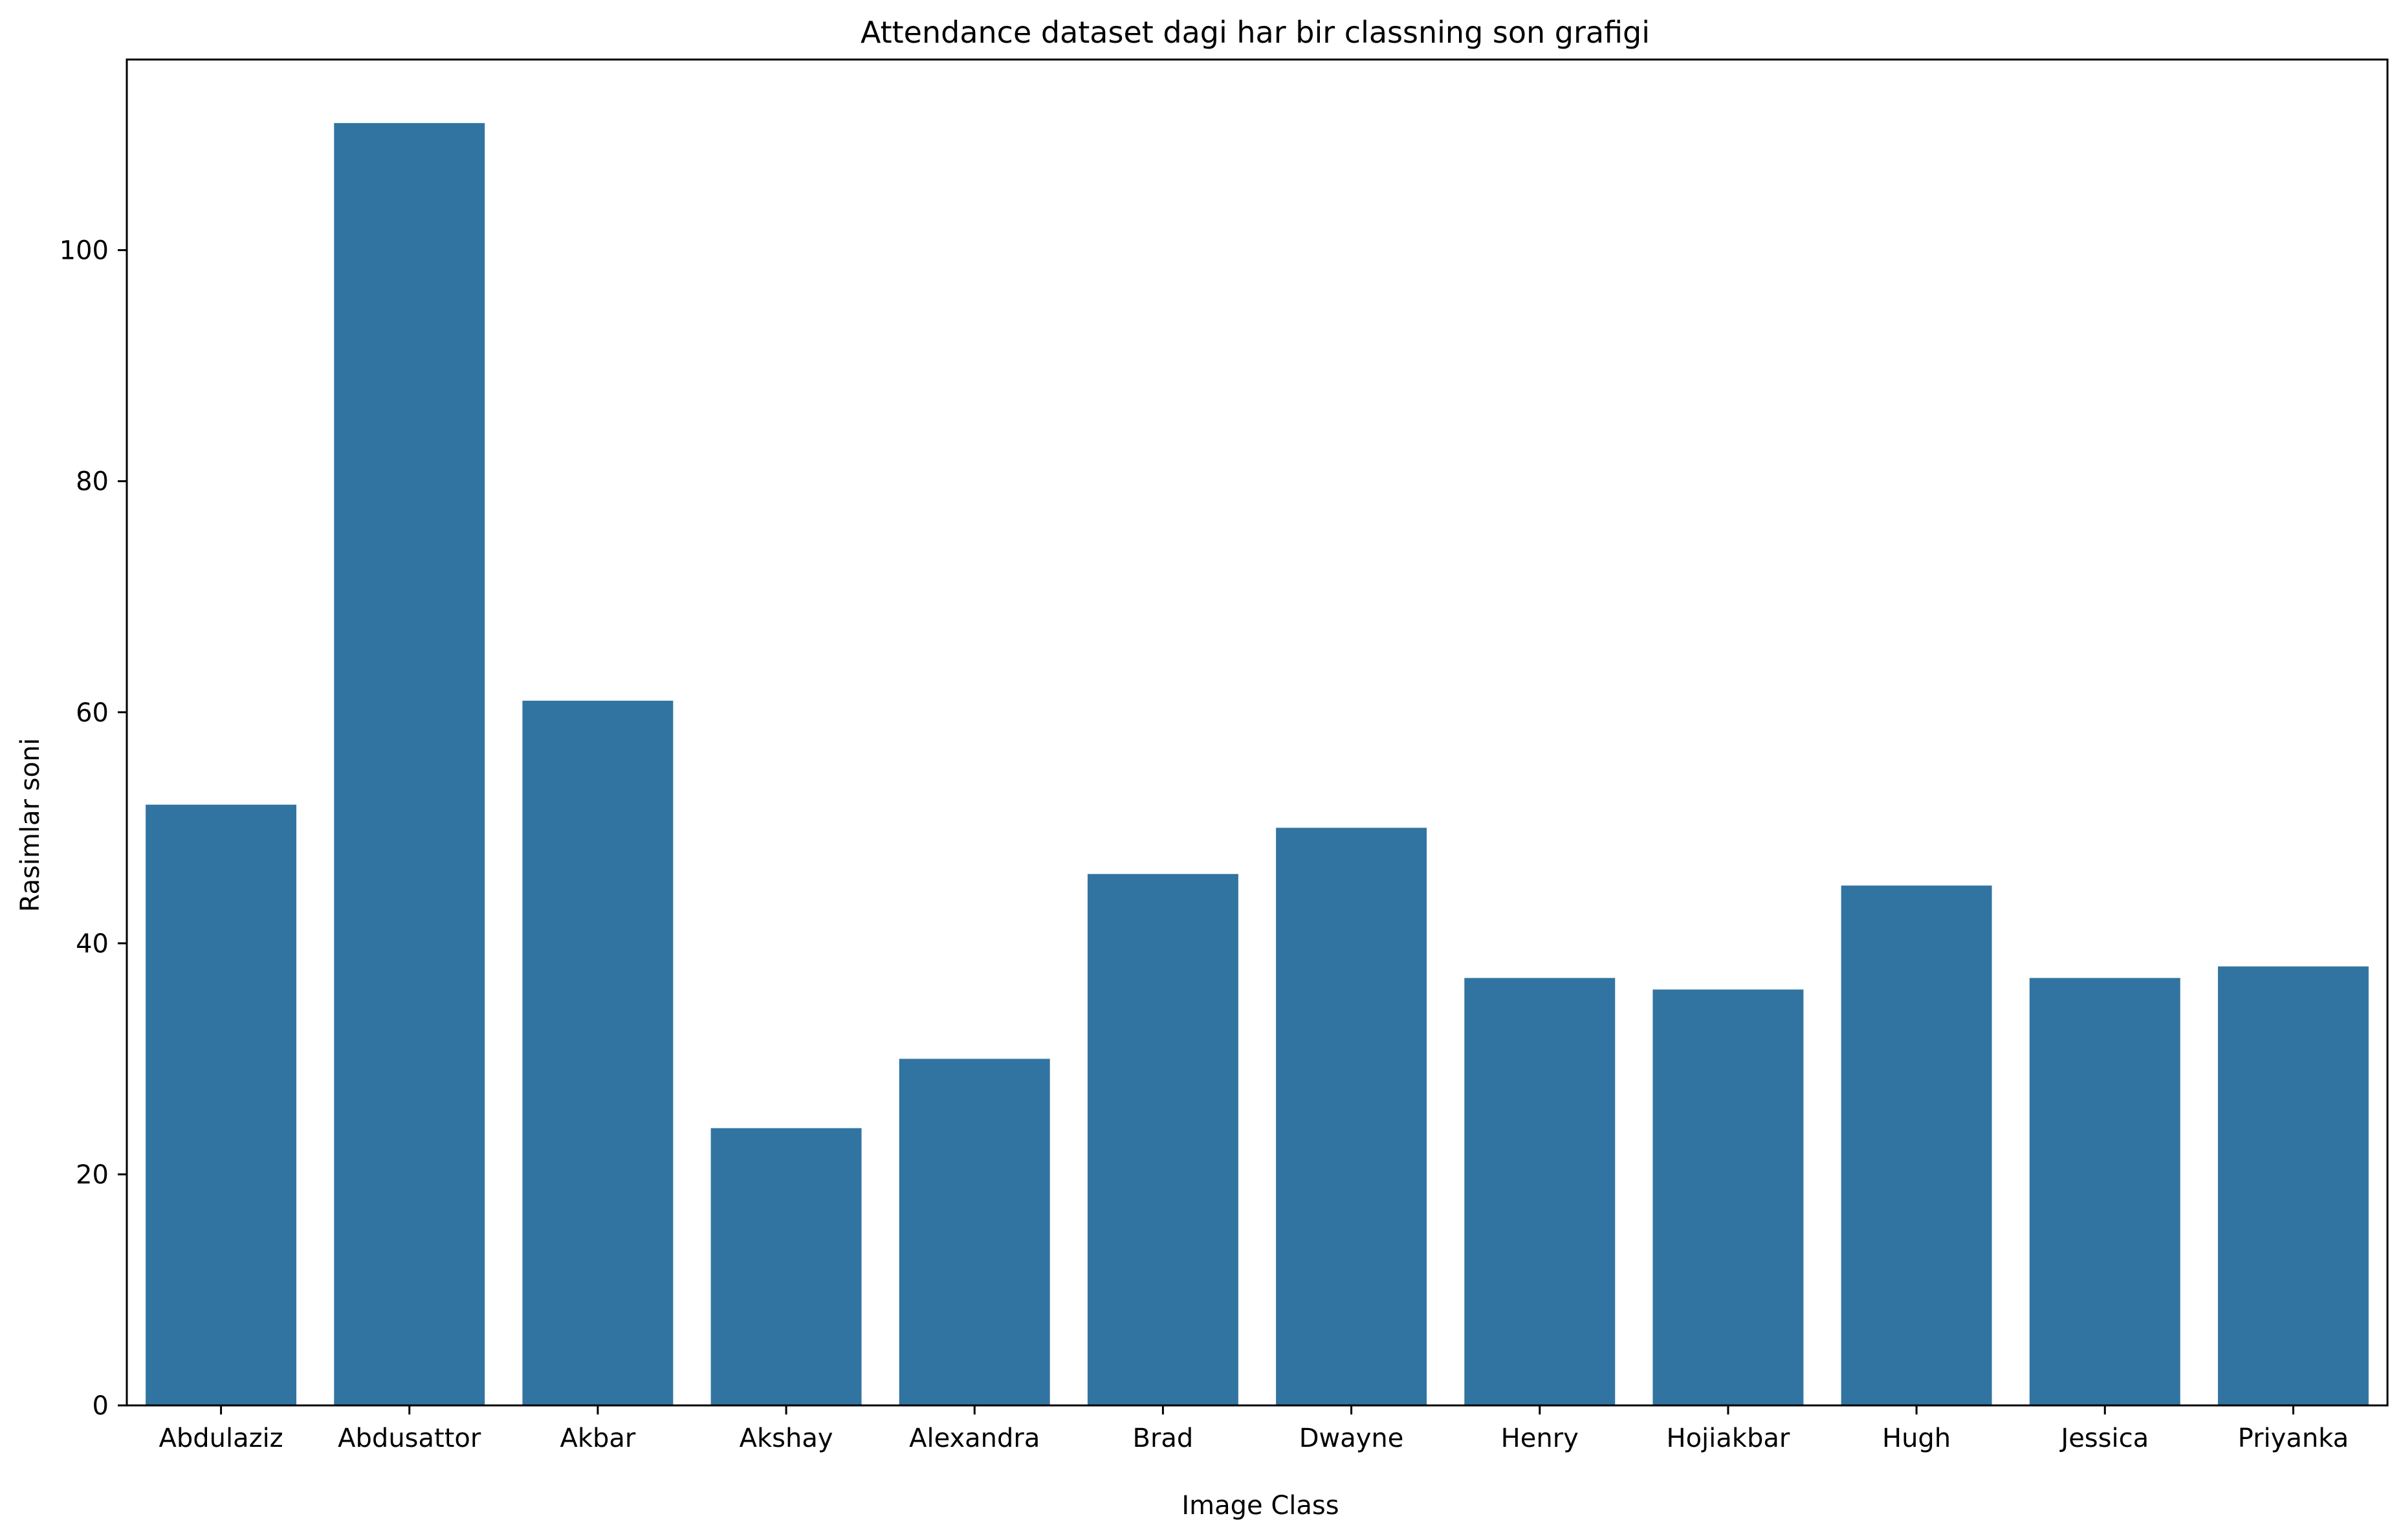 This screenshot has width=2403, height=1540. Describe the element at coordinates (93, 713) in the screenshot. I see `y-tick-label: 60` at that location.